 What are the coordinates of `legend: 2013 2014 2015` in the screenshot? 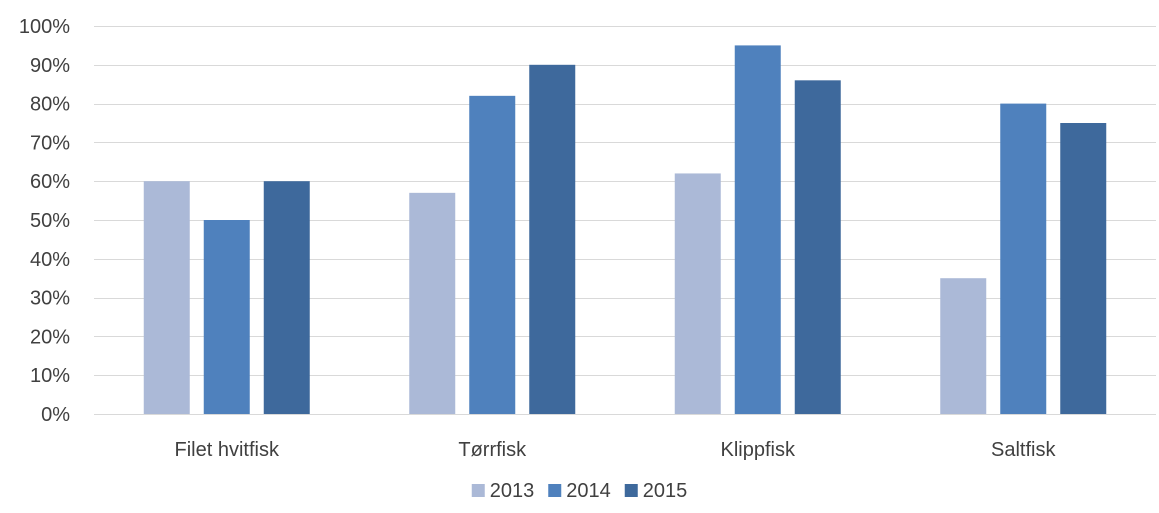 It's located at (579, 491).